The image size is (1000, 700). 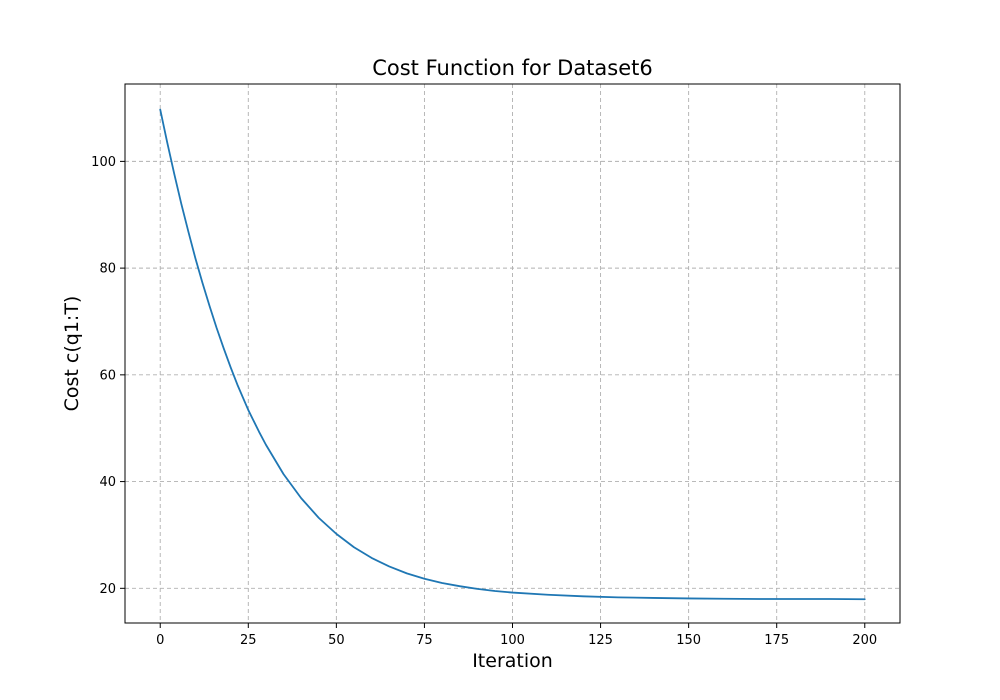 What do you see at coordinates (160, 640) in the screenshot?
I see `x-tick-label: 0` at bounding box center [160, 640].